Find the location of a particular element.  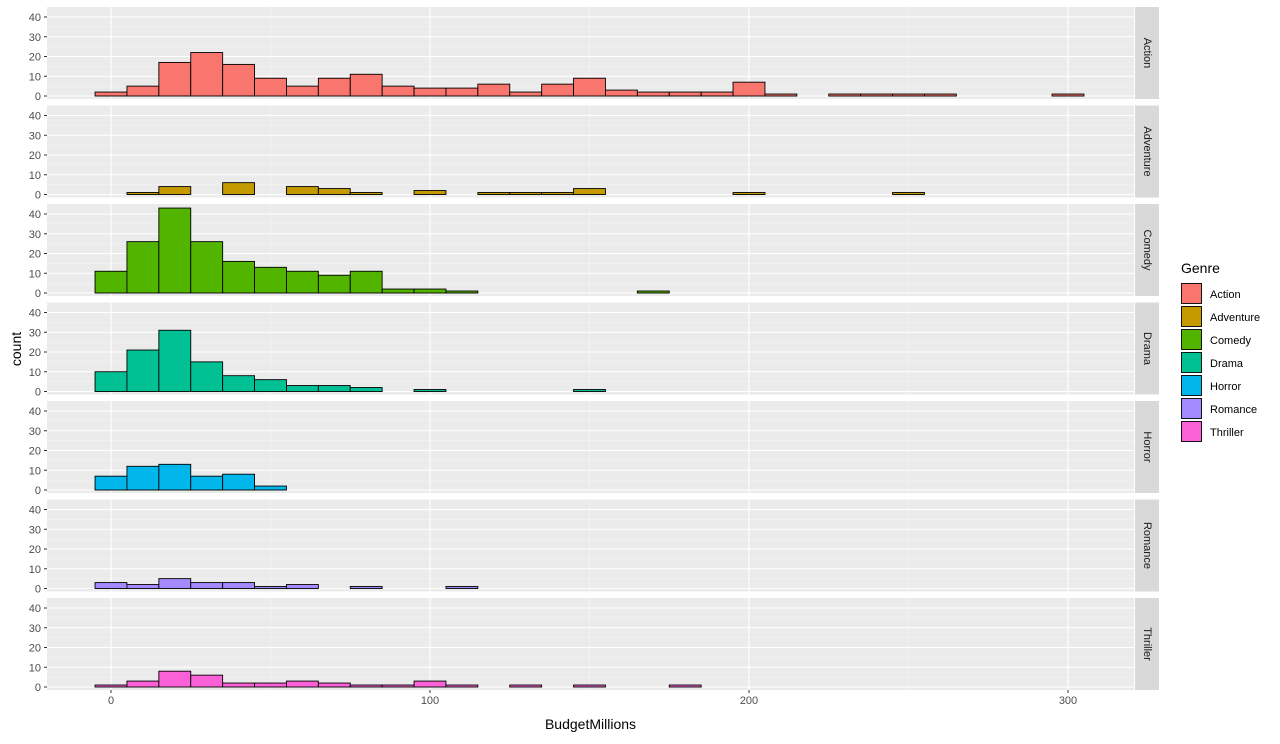

legend-label: Drama is located at coordinates (1227, 364).